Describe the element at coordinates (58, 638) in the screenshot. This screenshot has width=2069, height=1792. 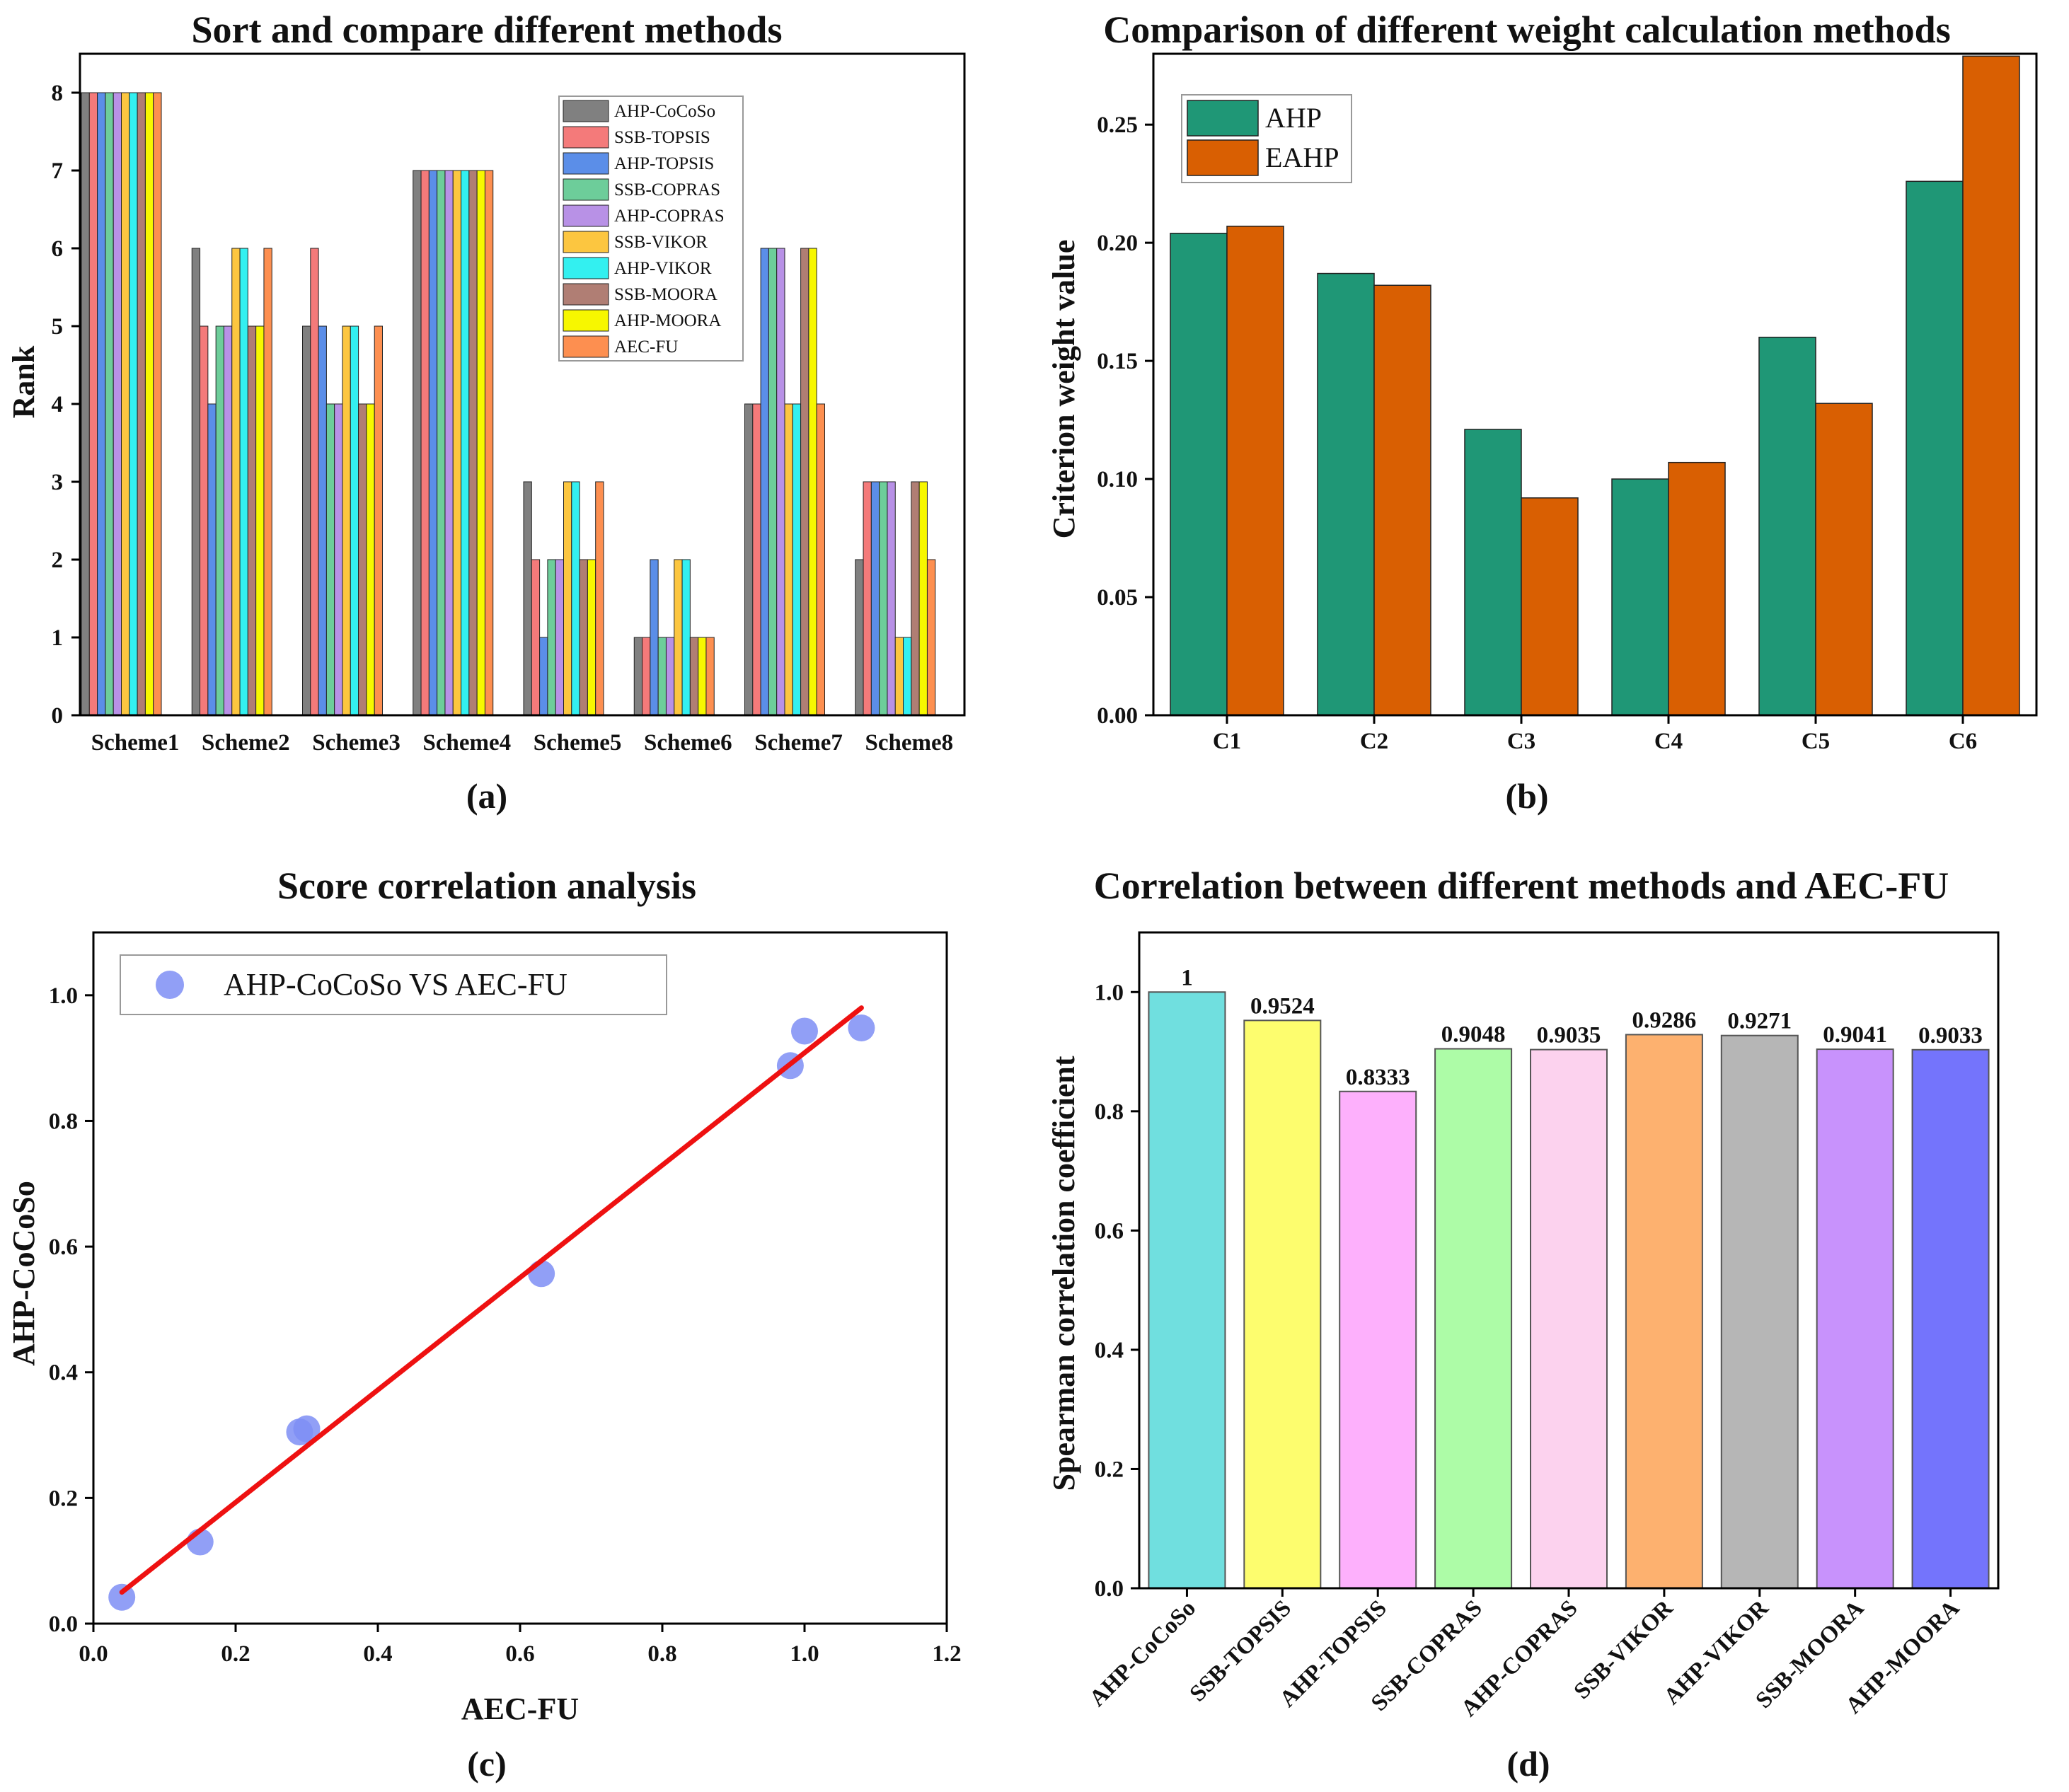
I see `y-tick-label: 1` at that location.